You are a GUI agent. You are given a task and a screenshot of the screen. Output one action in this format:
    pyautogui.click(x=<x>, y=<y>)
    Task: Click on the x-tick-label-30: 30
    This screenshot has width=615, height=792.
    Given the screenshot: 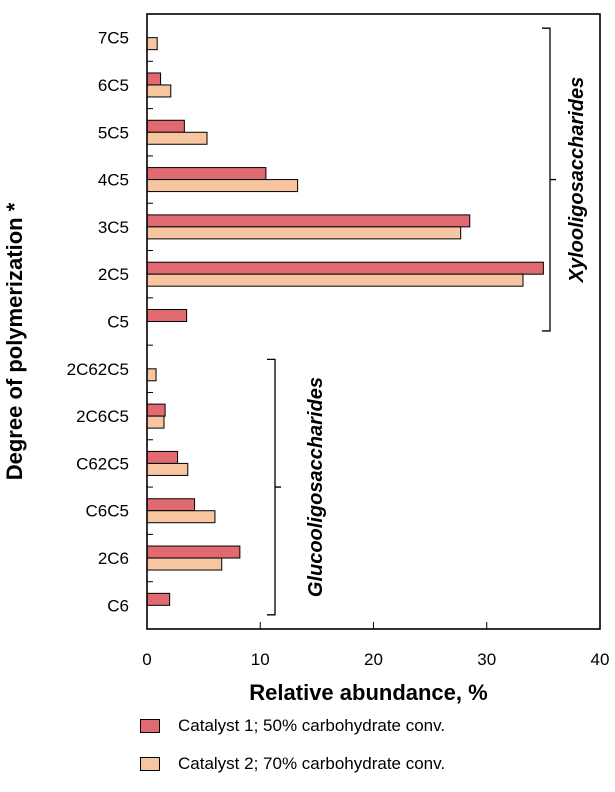 What is the action you would take?
    pyautogui.click(x=486, y=659)
    